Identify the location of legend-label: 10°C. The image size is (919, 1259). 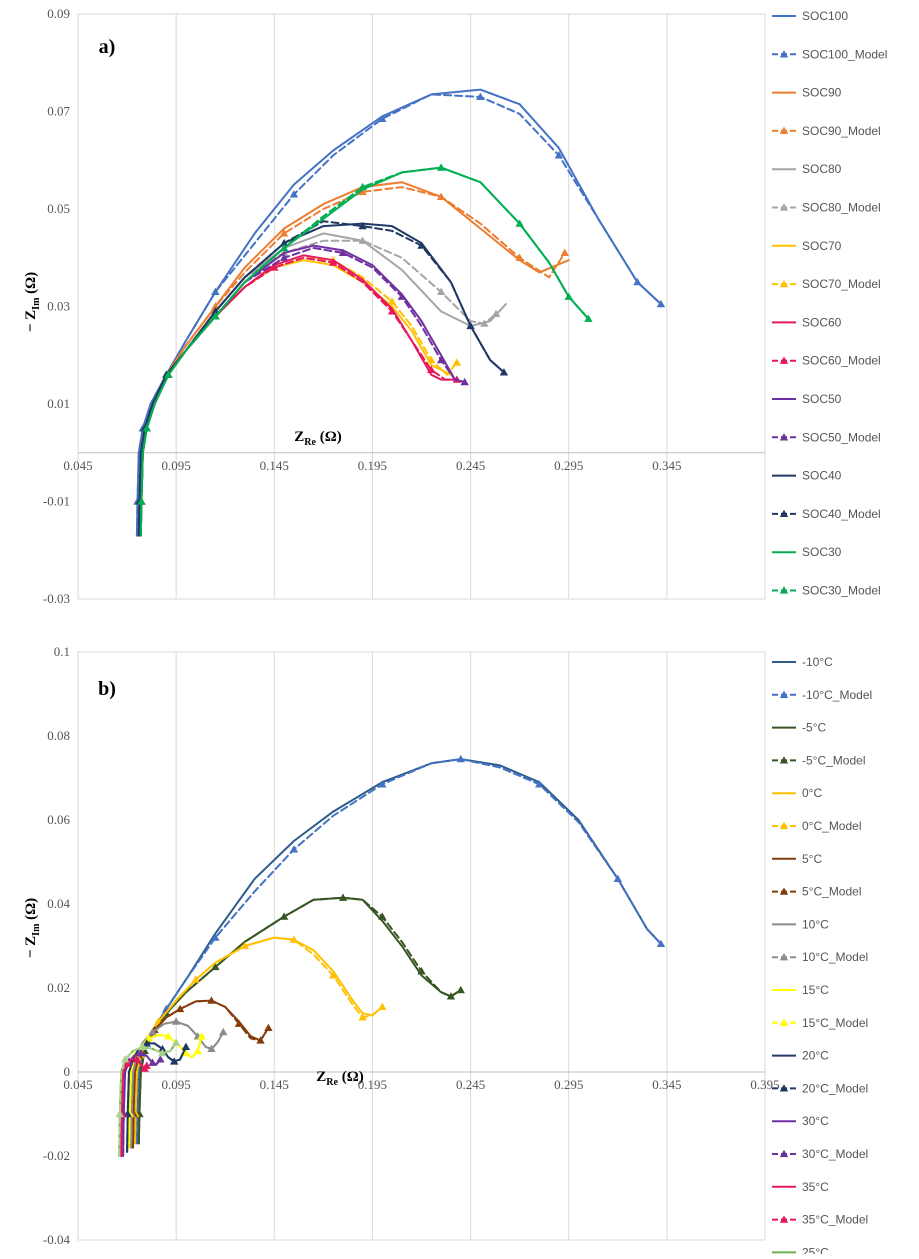
(815, 924).